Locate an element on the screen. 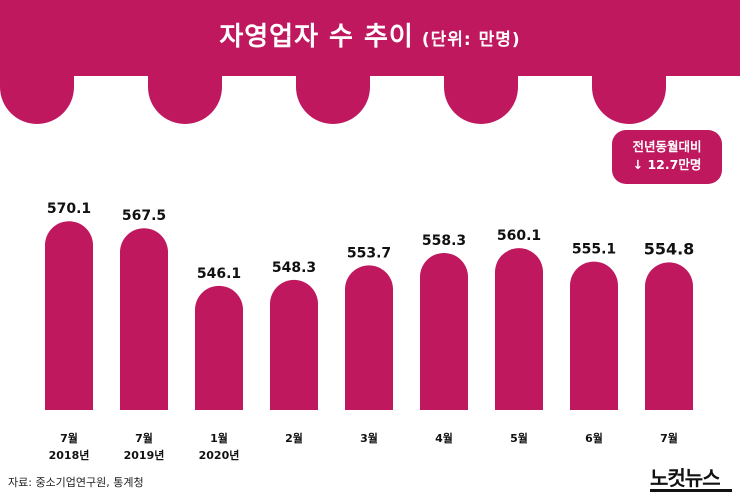 The width and height of the screenshot is (740, 502). x-tick-label: 2020년 is located at coordinates (219, 455).